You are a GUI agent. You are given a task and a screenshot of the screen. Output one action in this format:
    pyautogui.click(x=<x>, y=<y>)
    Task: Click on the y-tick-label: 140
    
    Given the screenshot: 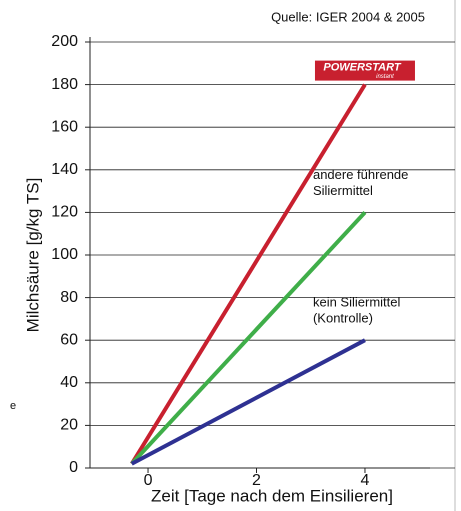 What is the action you would take?
    pyautogui.click(x=64, y=169)
    